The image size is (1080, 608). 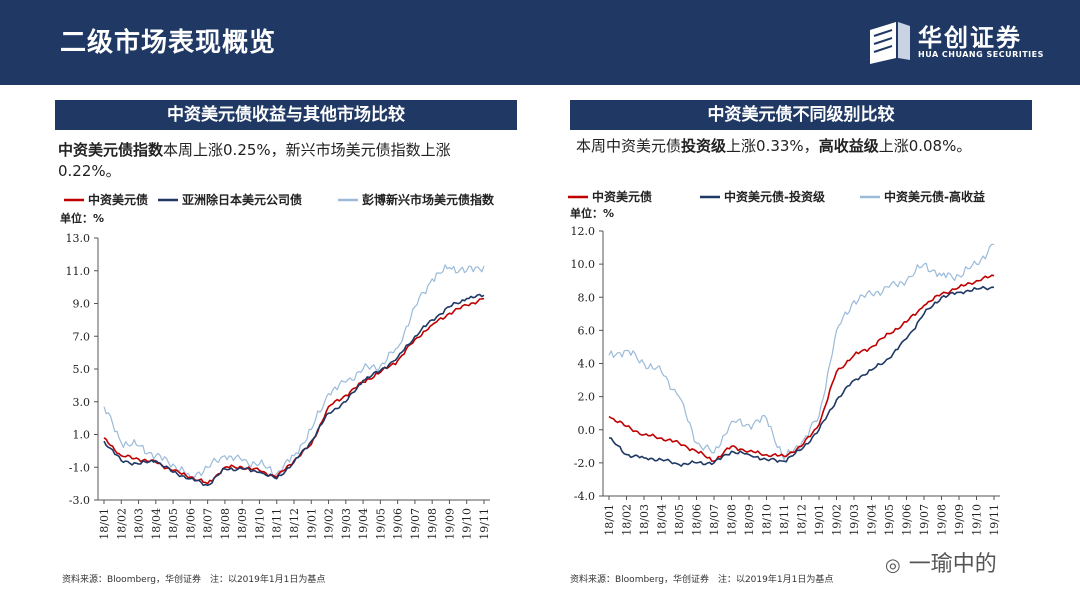 I want to click on legend-item: 彭博新兴市场美元债指数, so click(x=416, y=199).